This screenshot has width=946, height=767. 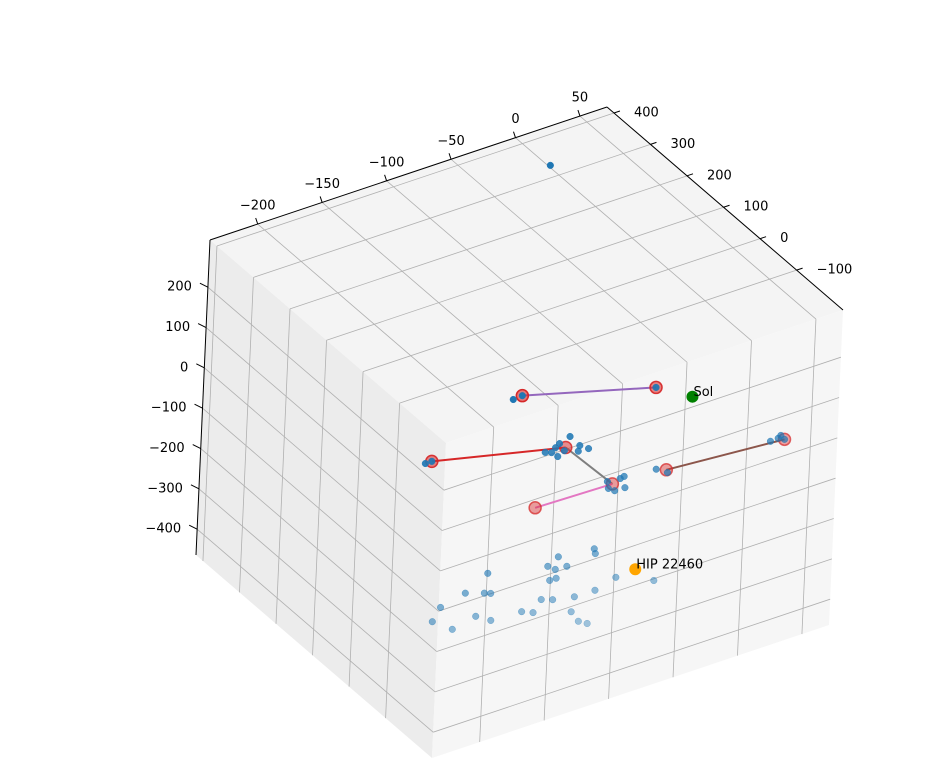 I want to click on z-tick-label: −100, so click(x=169, y=408).